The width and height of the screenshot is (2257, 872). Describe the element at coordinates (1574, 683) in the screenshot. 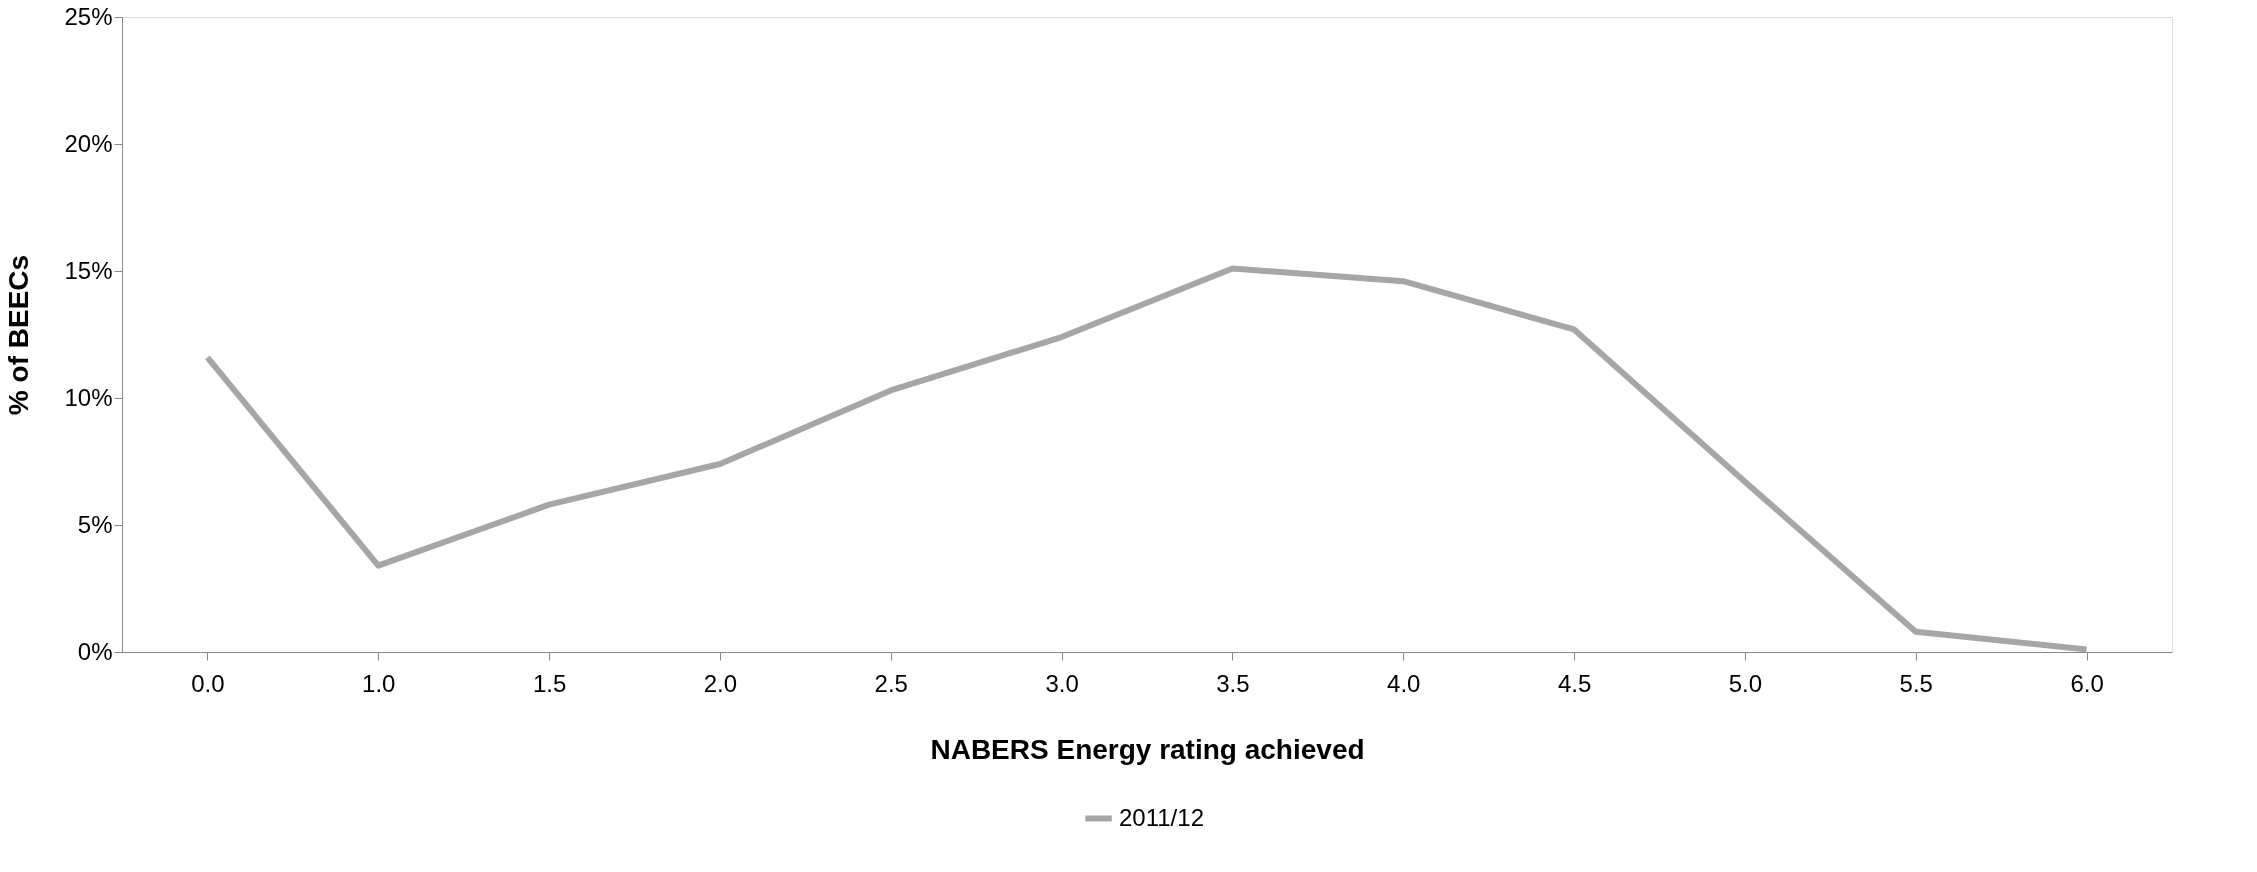

I see `x-tick-label: 4.5` at that location.